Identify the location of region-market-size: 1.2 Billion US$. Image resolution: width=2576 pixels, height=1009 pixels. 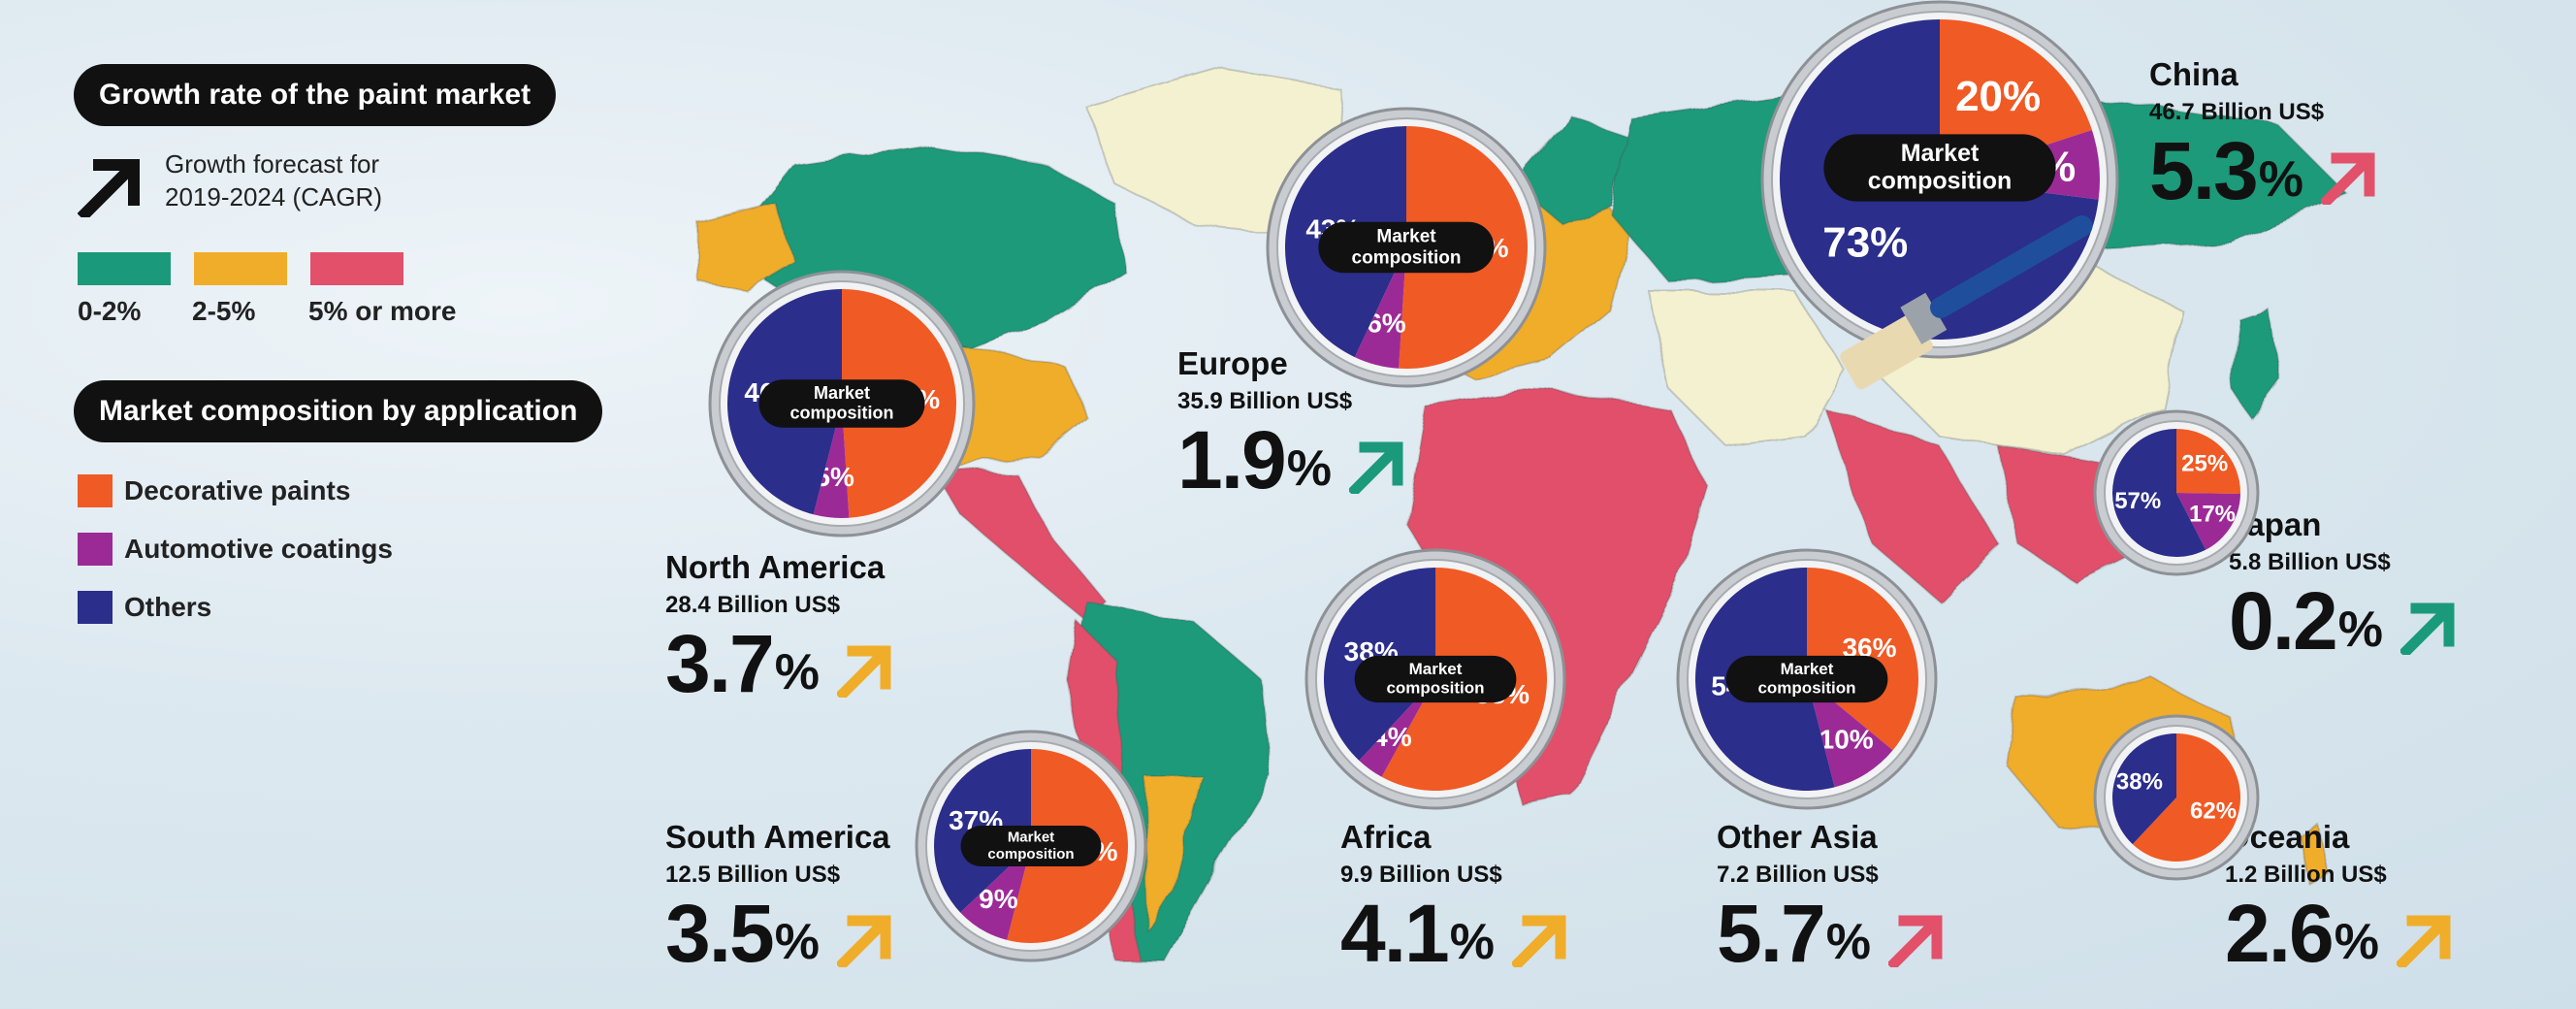
(2306, 875).